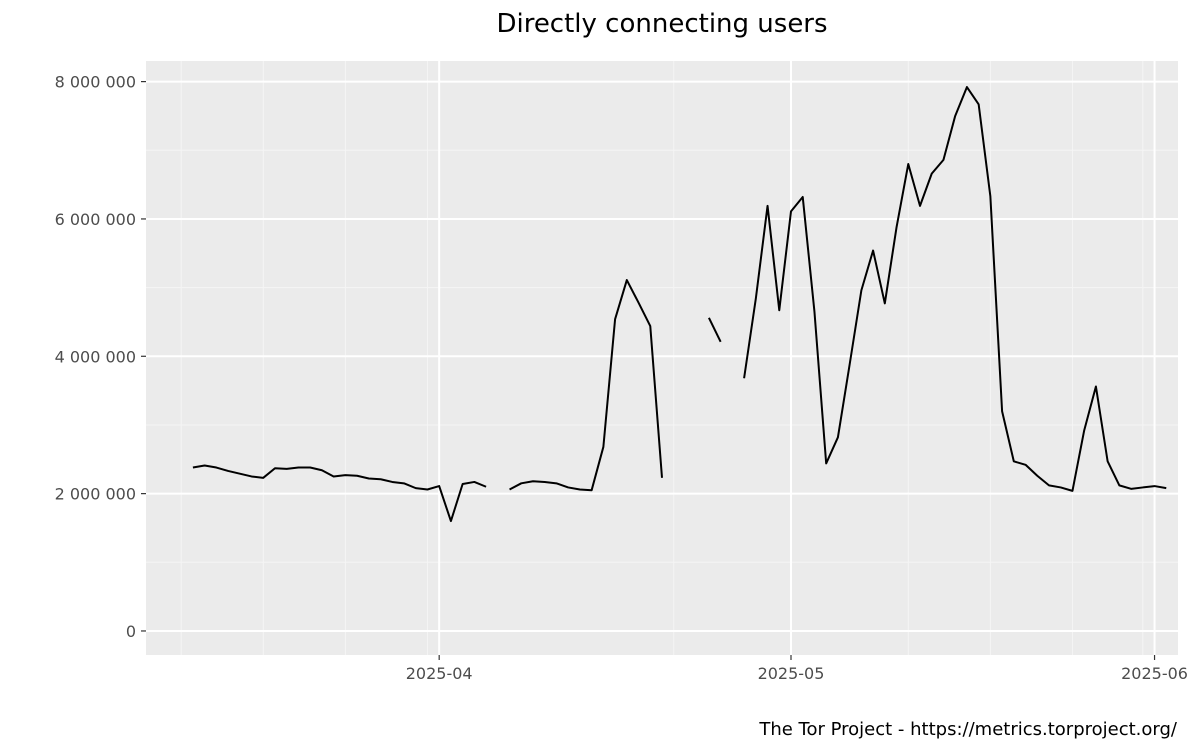  Describe the element at coordinates (95, 356) in the screenshot. I see `y-tick-label: 4 000 000` at that location.